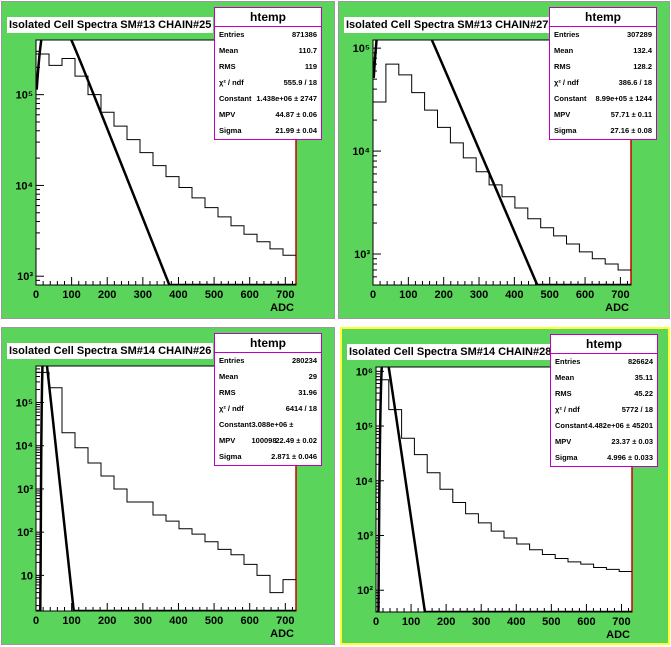  I want to click on stats-value: 280234, so click(304, 360).